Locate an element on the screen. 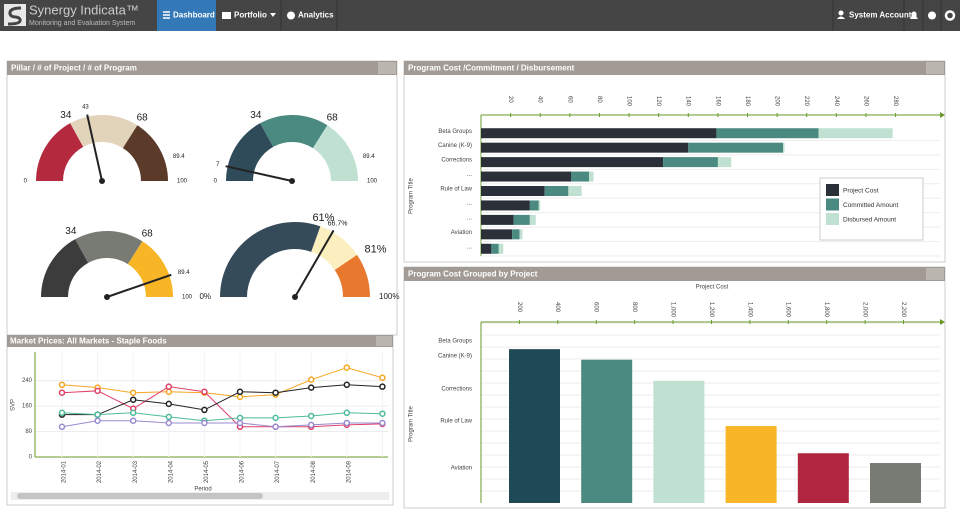  x-tick-label: 2014-07 is located at coordinates (278, 471).